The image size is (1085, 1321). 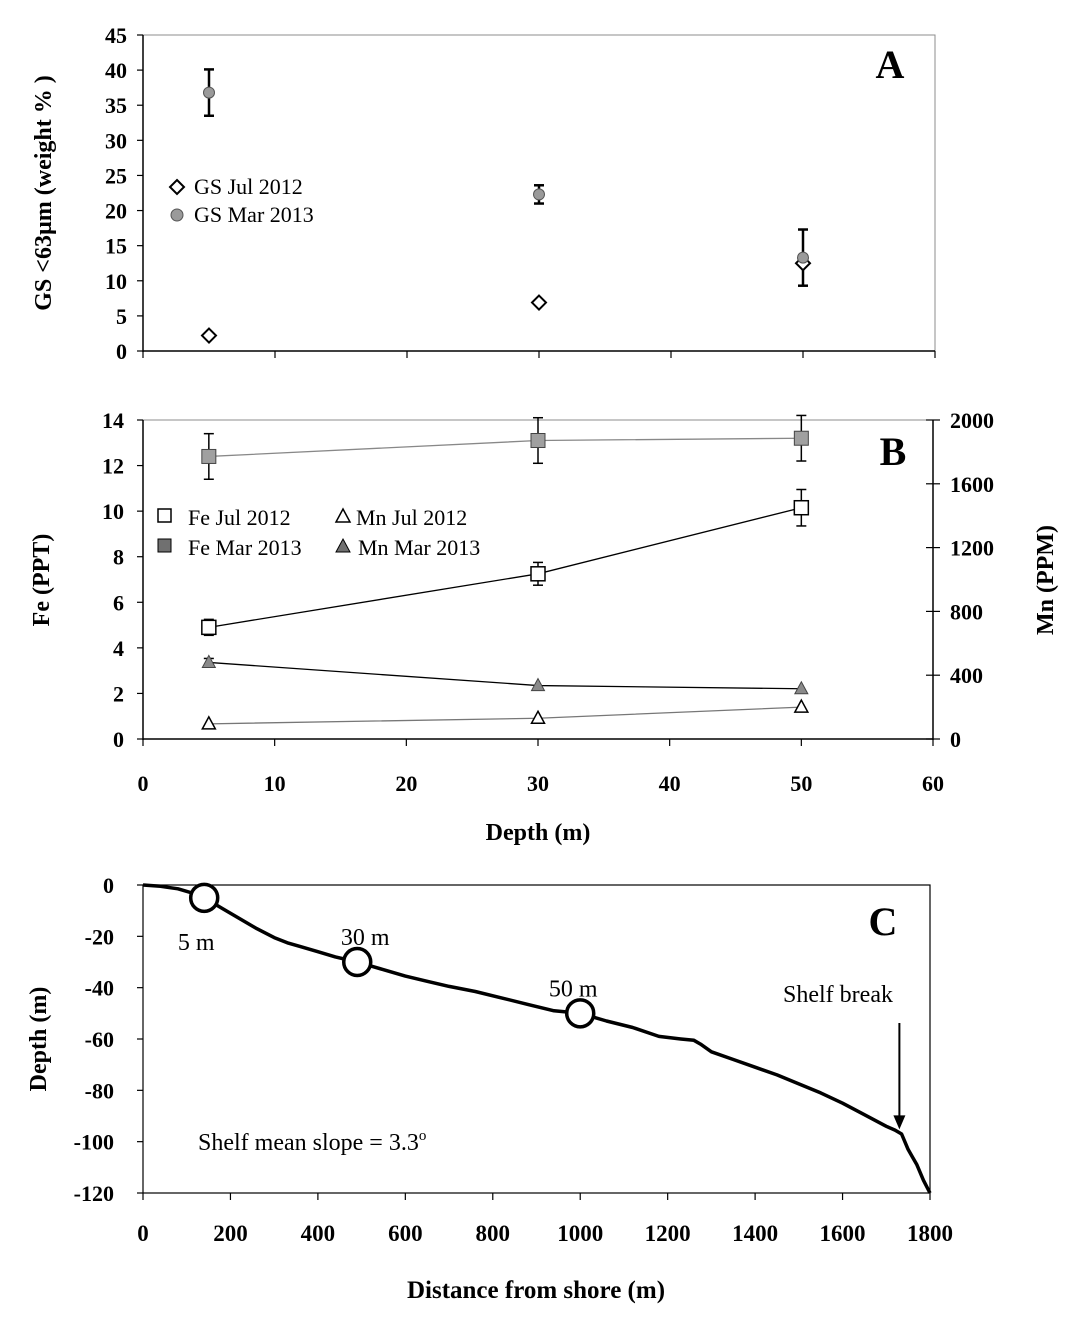 I want to click on panel-b-y-axis-title: Fe (PPT), so click(x=42, y=580).